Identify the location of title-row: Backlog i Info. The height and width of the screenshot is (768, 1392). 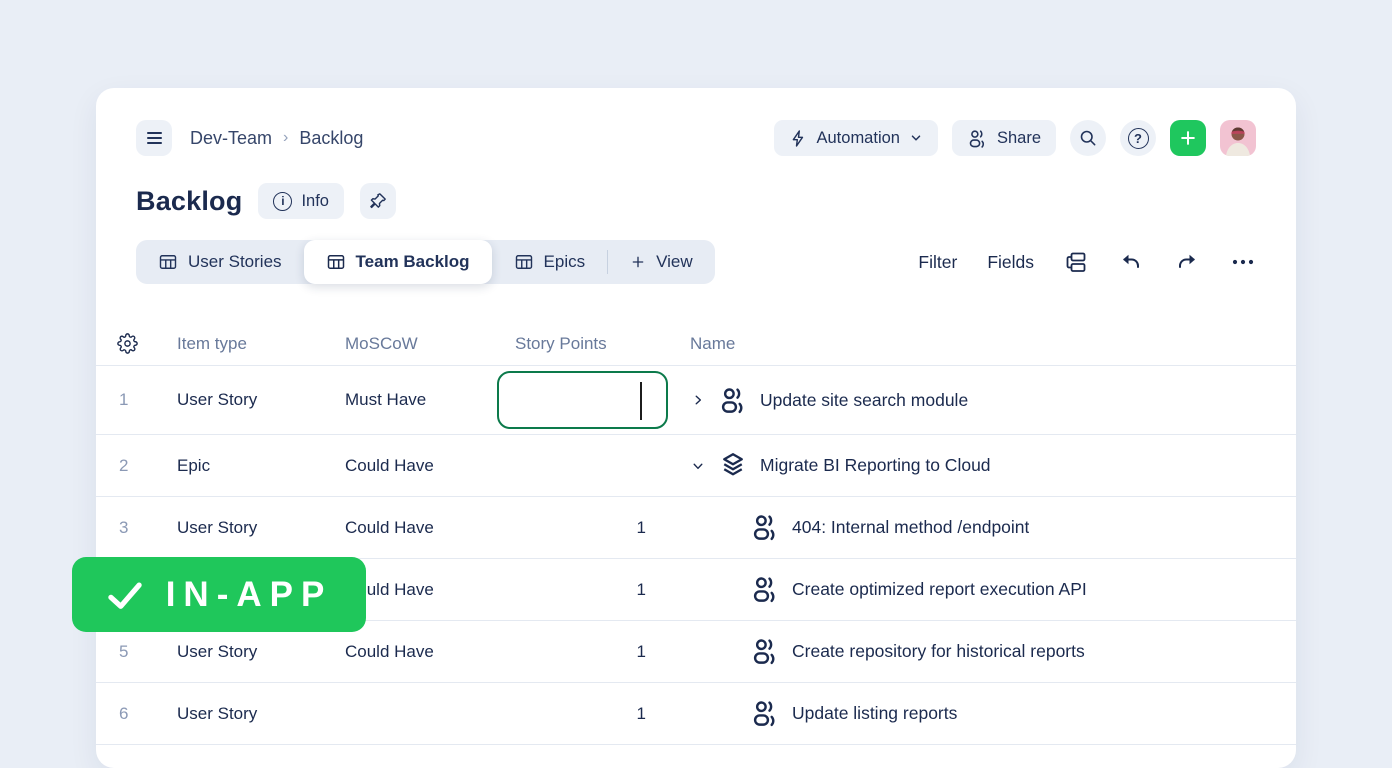
(696, 201).